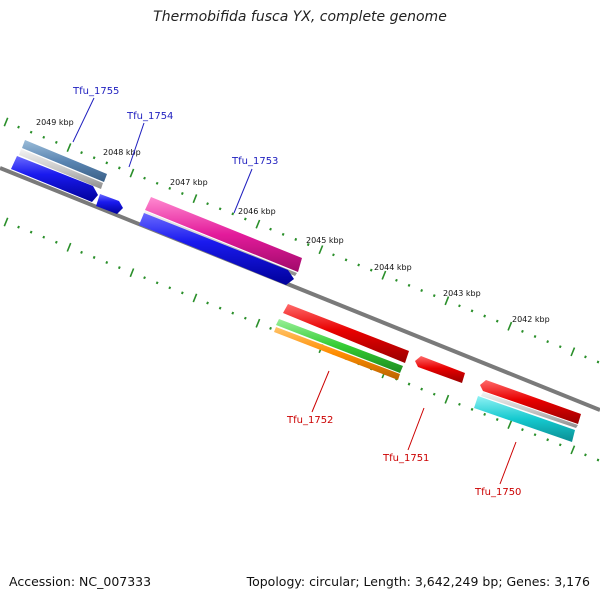 Image resolution: width=600 pixels, height=600 pixels. I want to click on scale-label: 2044 kbp, so click(393, 267).